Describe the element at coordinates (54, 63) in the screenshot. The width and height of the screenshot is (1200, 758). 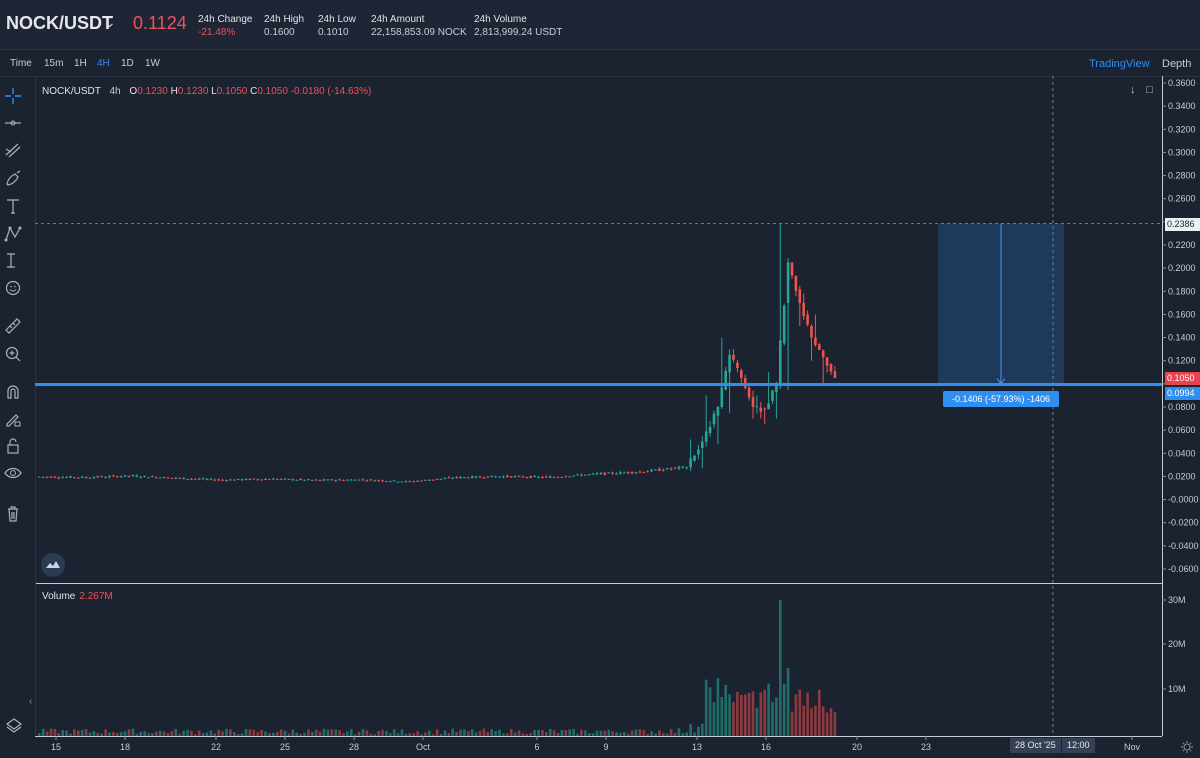
I see `timeframe-15m: 15m` at that location.